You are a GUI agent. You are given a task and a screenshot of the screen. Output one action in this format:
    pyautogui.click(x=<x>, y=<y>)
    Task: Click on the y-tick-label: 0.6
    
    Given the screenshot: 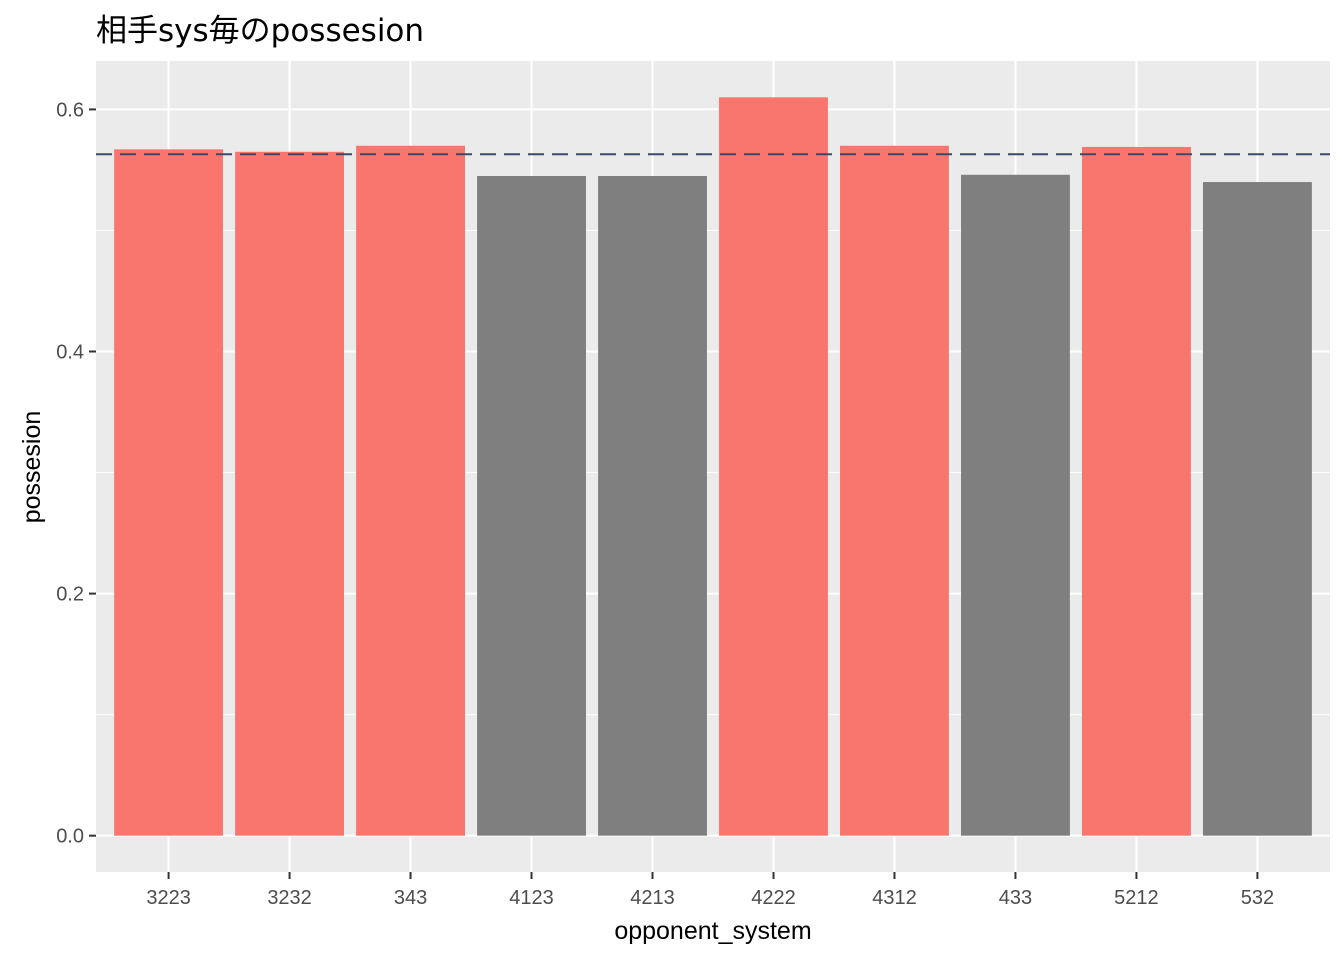 What is the action you would take?
    pyautogui.click(x=70, y=110)
    